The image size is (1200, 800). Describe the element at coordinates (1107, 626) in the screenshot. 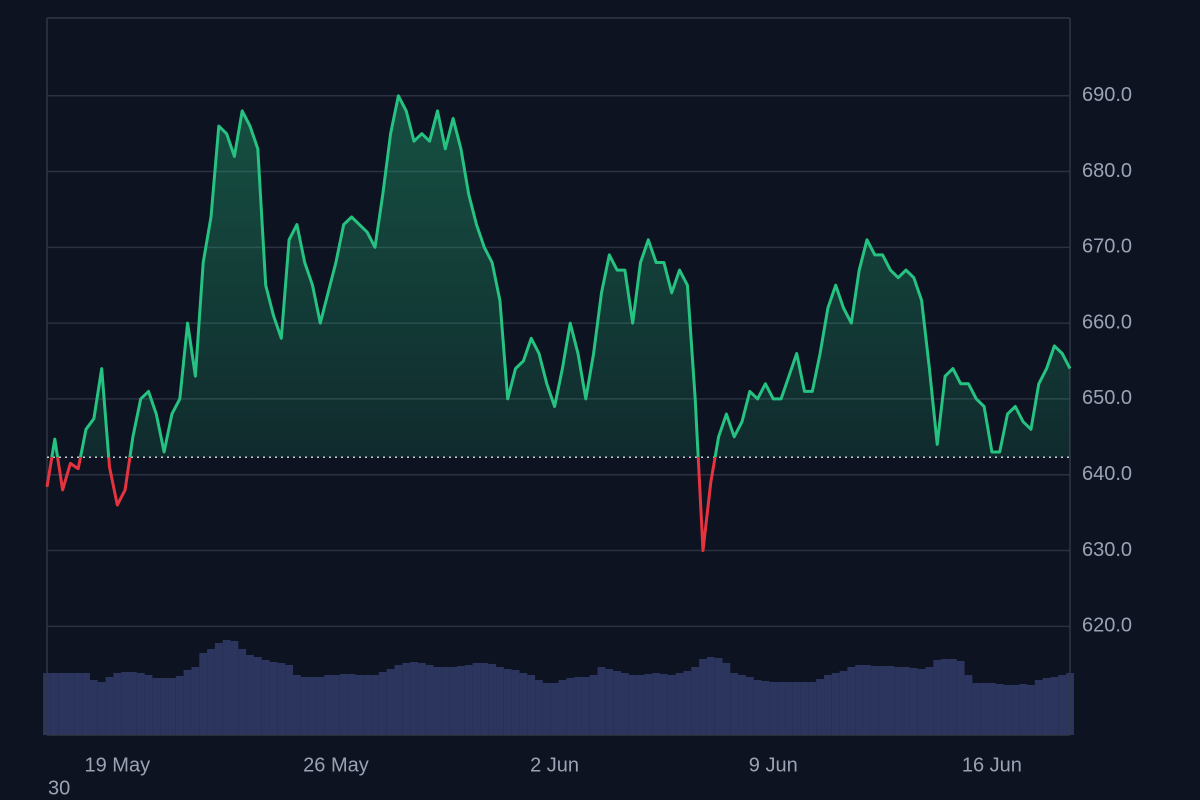

I see `y-tick-label: 620.0` at that location.